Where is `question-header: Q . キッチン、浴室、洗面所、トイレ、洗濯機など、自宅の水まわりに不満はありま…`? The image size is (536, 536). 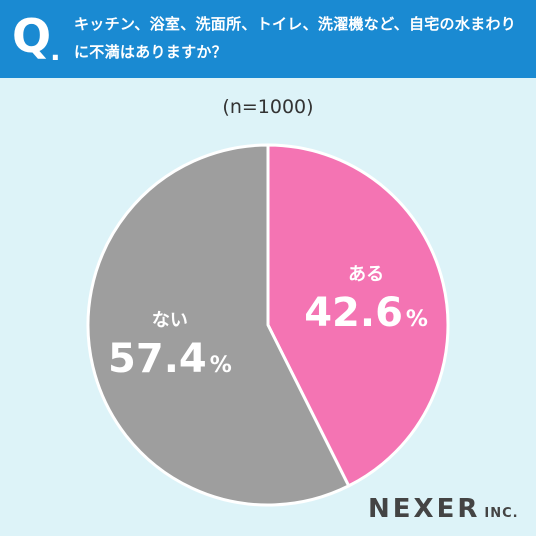
question-header: Q . キッチン、浴室、洗面所、トイレ、洗濯機など、自宅の水まわりに不満はありま… is located at coordinates (268, 39).